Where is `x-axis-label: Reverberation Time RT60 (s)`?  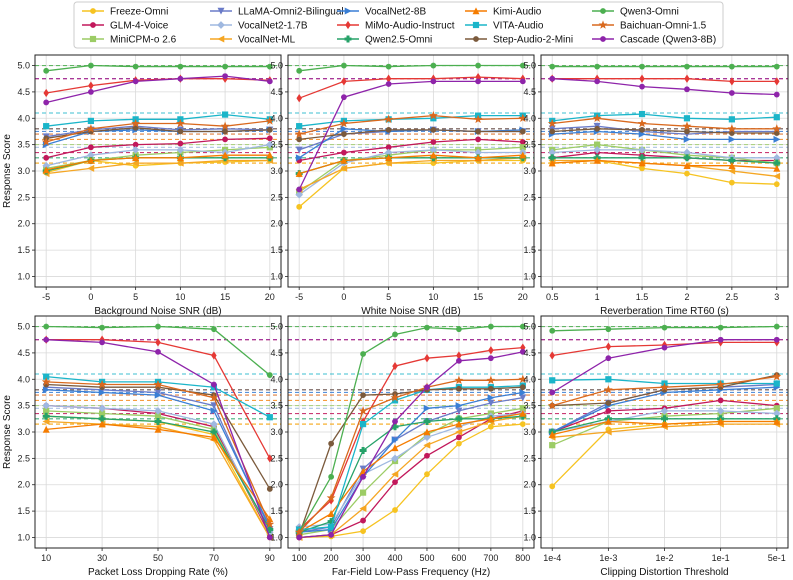 x-axis-label: Reverberation Time RT60 (s) is located at coordinates (664, 311).